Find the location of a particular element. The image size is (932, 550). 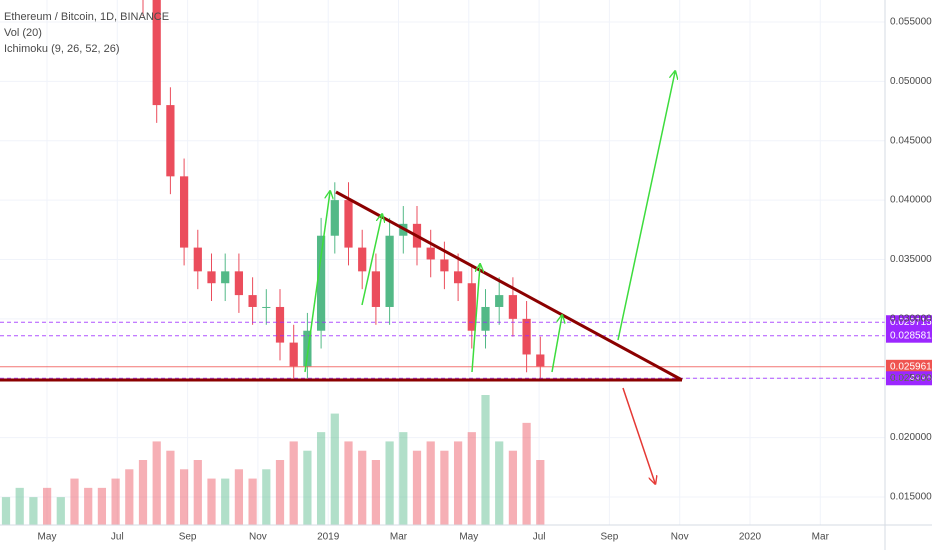

x-tick-label: 2019 is located at coordinates (328, 537).